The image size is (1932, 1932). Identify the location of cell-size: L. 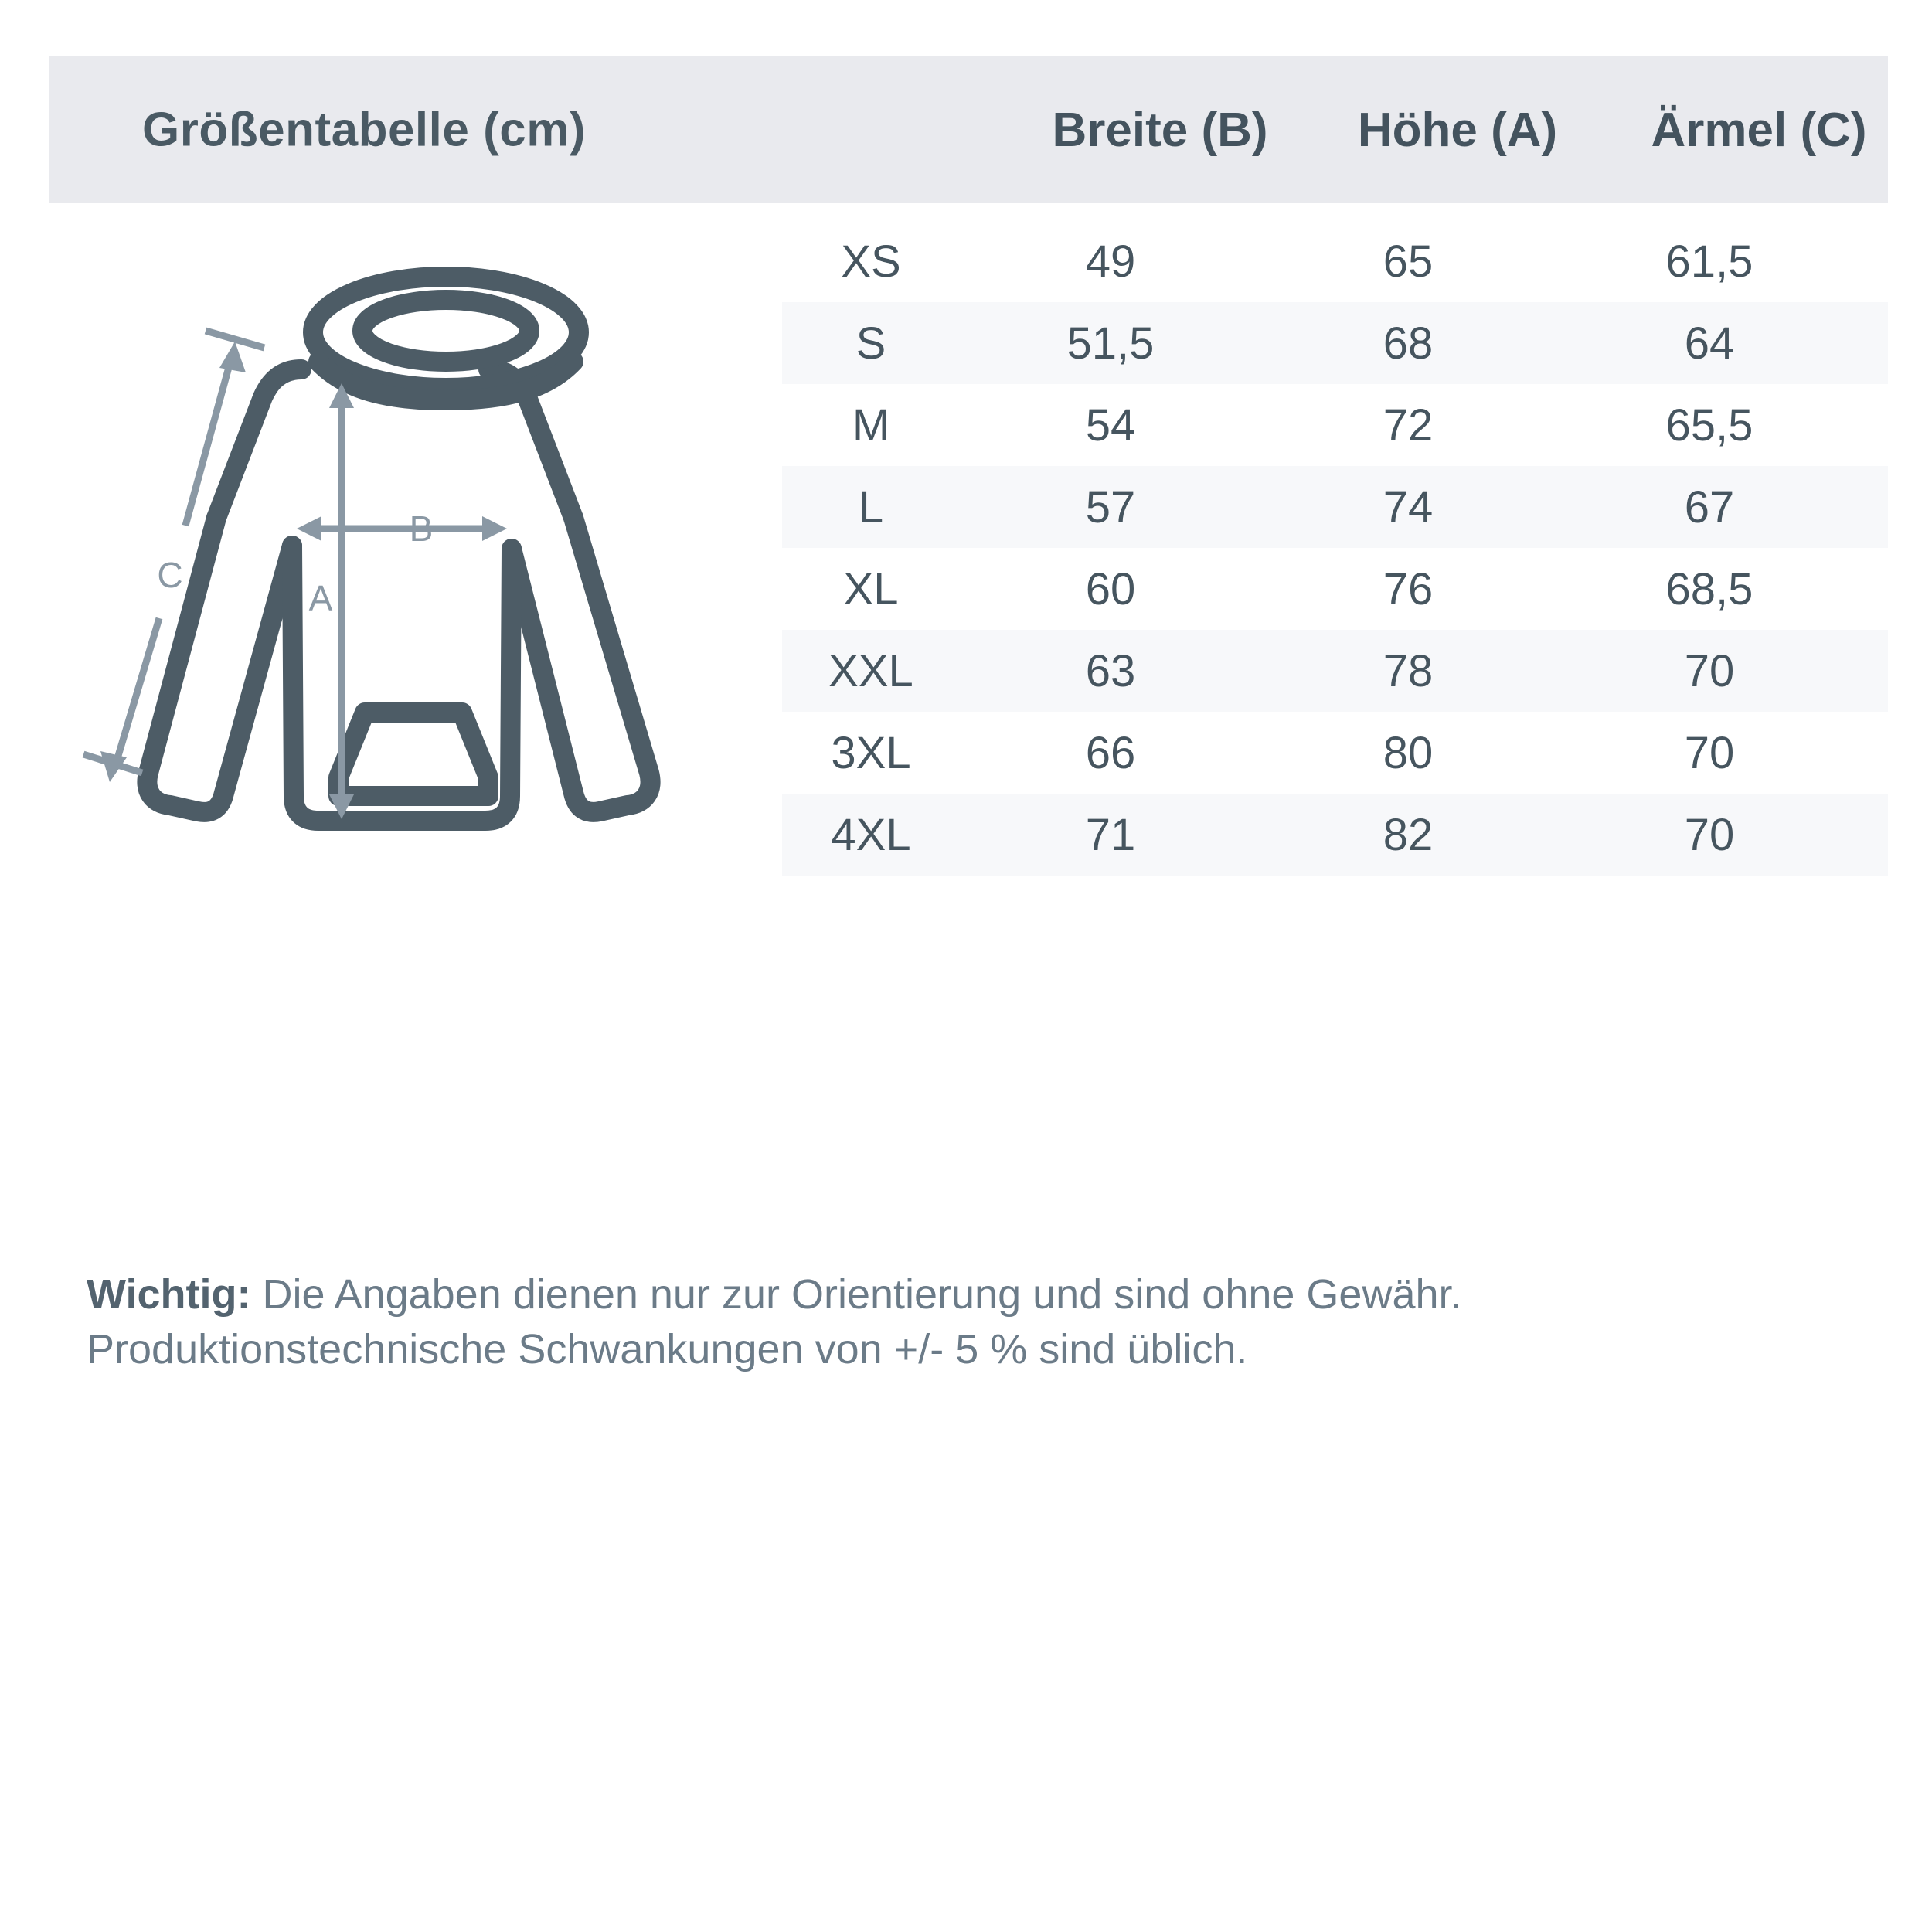
(871, 507).